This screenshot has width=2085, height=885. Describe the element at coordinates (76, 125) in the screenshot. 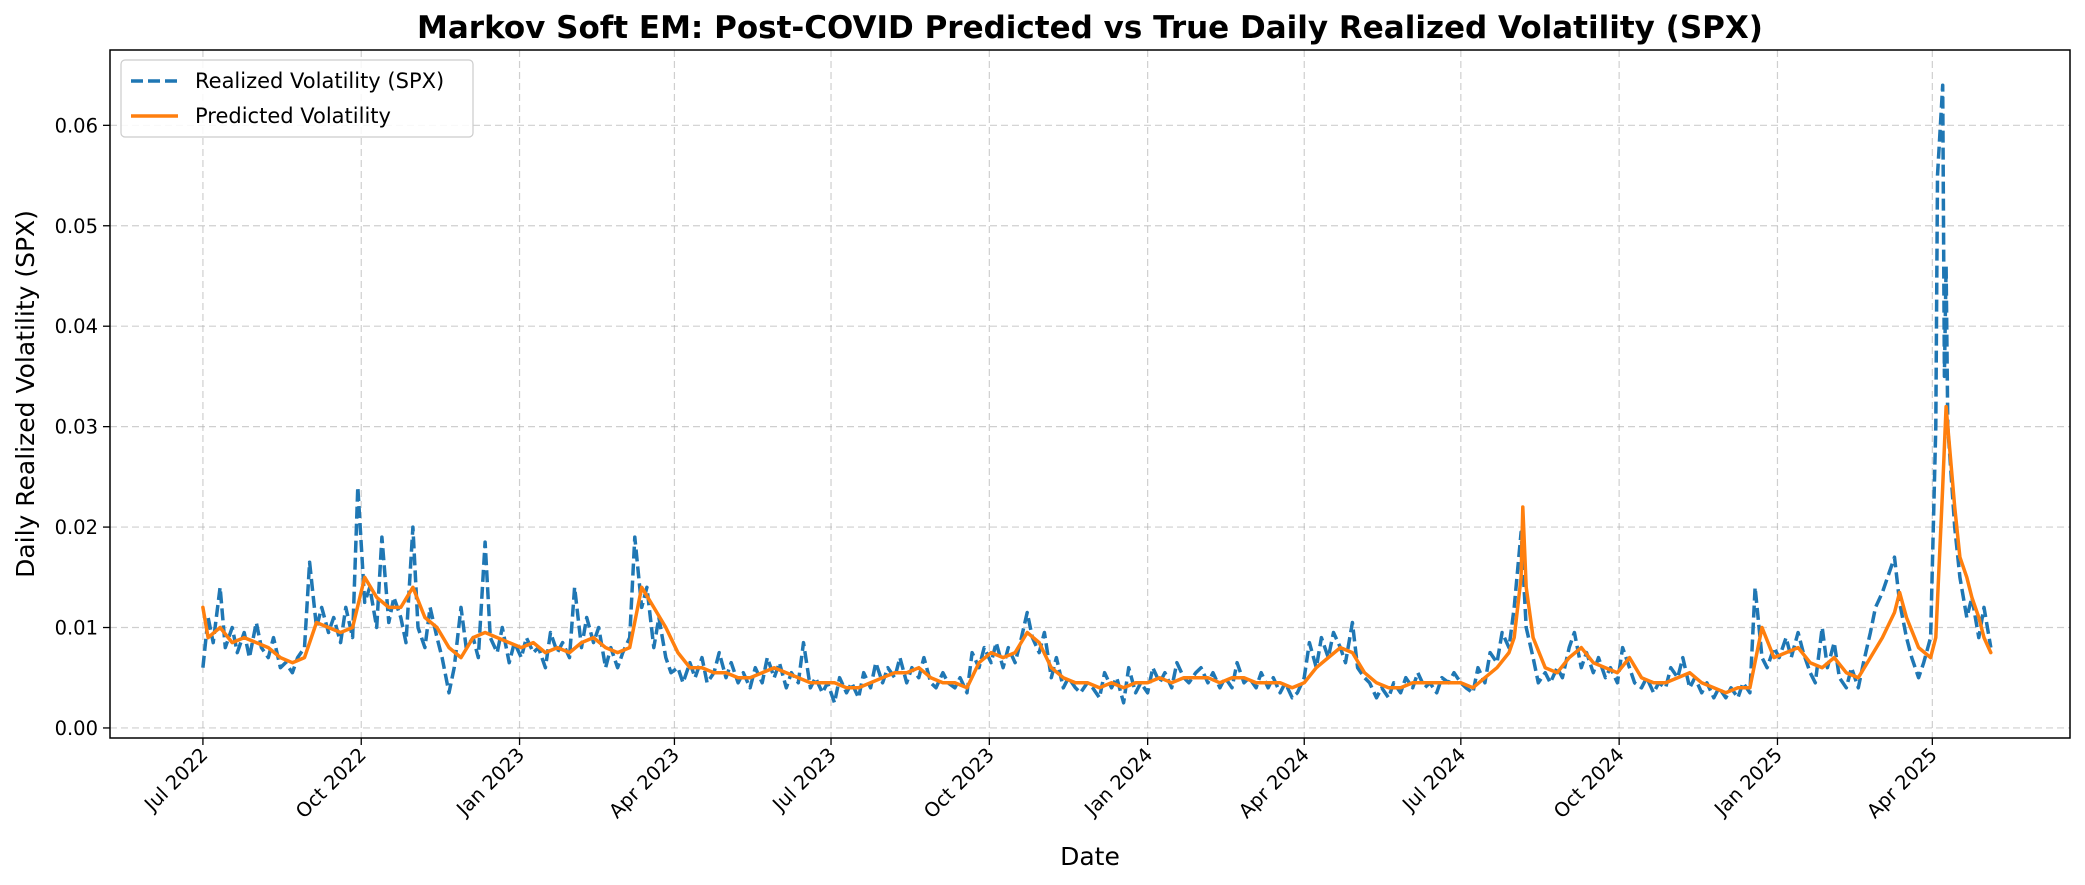

I see `y-tick-label: 0.06` at that location.